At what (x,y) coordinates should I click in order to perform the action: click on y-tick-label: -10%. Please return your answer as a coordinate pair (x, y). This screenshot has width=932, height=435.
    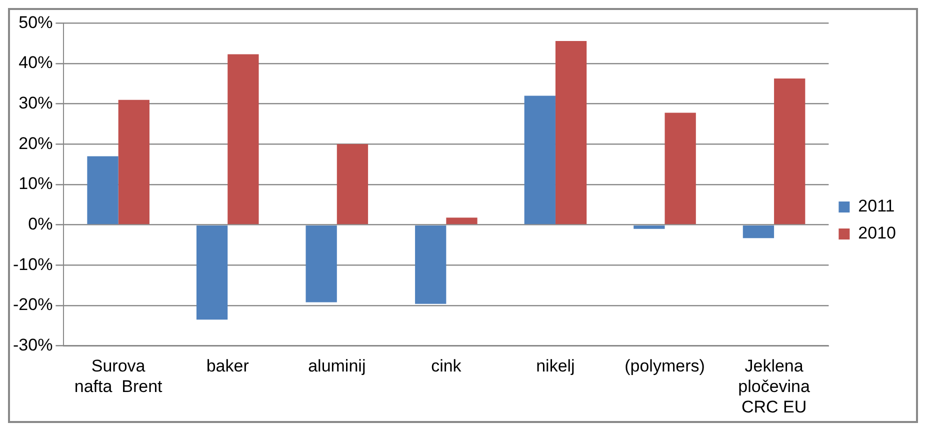
    Looking at the image, I should click on (33, 264).